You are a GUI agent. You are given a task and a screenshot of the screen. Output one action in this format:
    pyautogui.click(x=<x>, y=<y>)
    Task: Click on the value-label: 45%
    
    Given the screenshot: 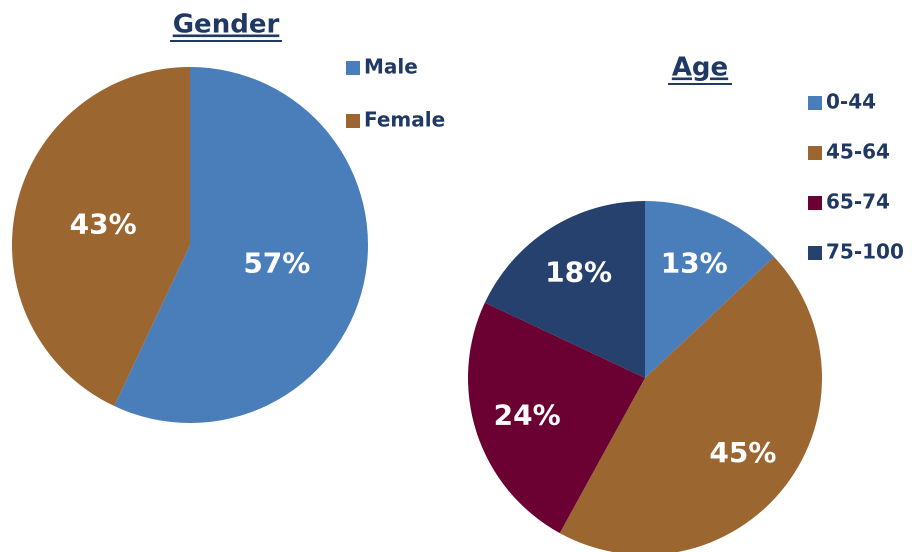 What is the action you would take?
    pyautogui.click(x=742, y=452)
    